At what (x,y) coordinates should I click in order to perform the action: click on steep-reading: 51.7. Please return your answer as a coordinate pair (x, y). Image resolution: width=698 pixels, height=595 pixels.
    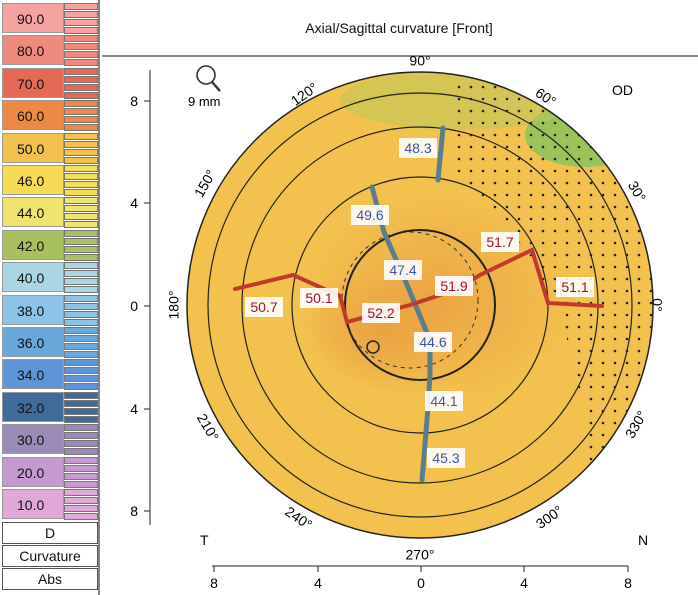
    Looking at the image, I should click on (499, 242).